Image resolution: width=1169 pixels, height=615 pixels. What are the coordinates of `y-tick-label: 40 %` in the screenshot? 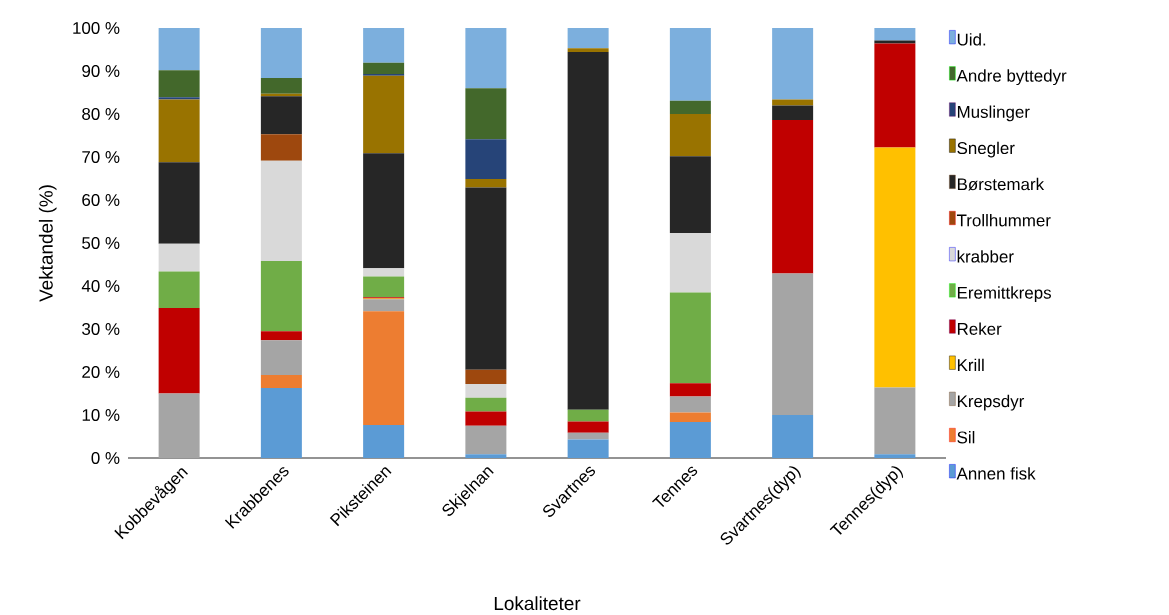 It's located at (100, 286).